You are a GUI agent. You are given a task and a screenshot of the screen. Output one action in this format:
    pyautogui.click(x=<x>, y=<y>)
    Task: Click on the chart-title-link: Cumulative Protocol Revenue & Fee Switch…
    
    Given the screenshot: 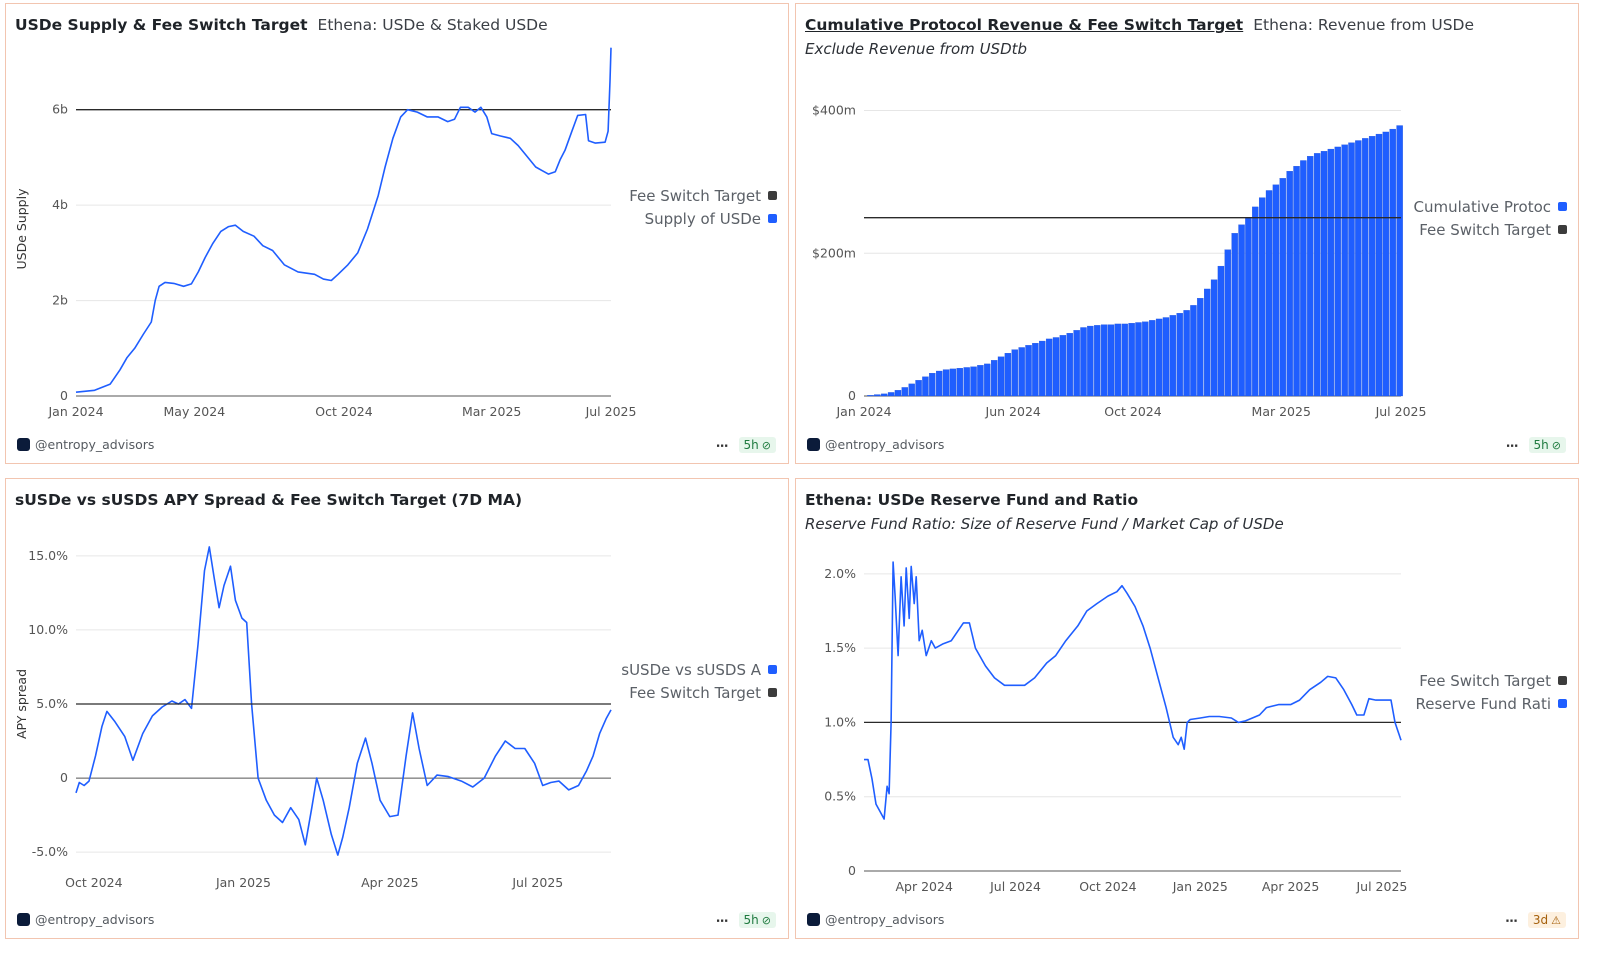 What is the action you would take?
    pyautogui.click(x=1024, y=25)
    